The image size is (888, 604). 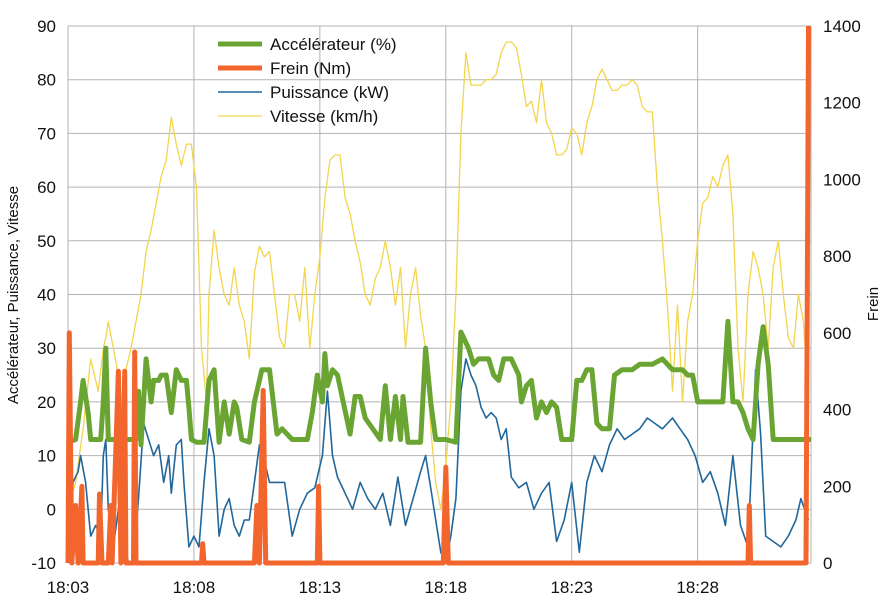 I want to click on left-tick-label: 0, so click(x=51, y=509).